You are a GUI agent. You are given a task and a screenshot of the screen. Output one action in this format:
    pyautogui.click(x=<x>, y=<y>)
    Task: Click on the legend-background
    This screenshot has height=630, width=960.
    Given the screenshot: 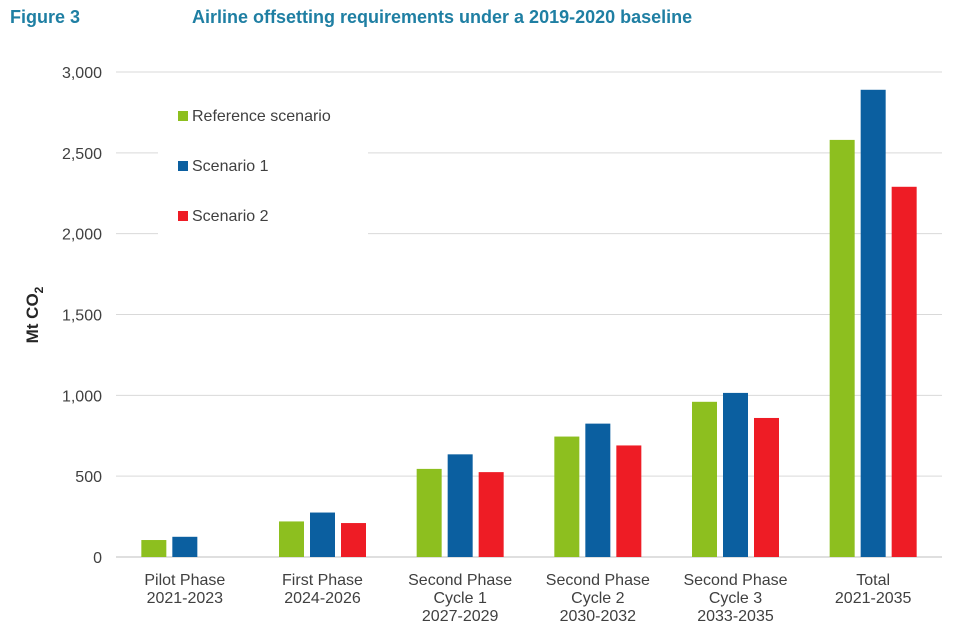 What is the action you would take?
    pyautogui.click(x=263, y=166)
    